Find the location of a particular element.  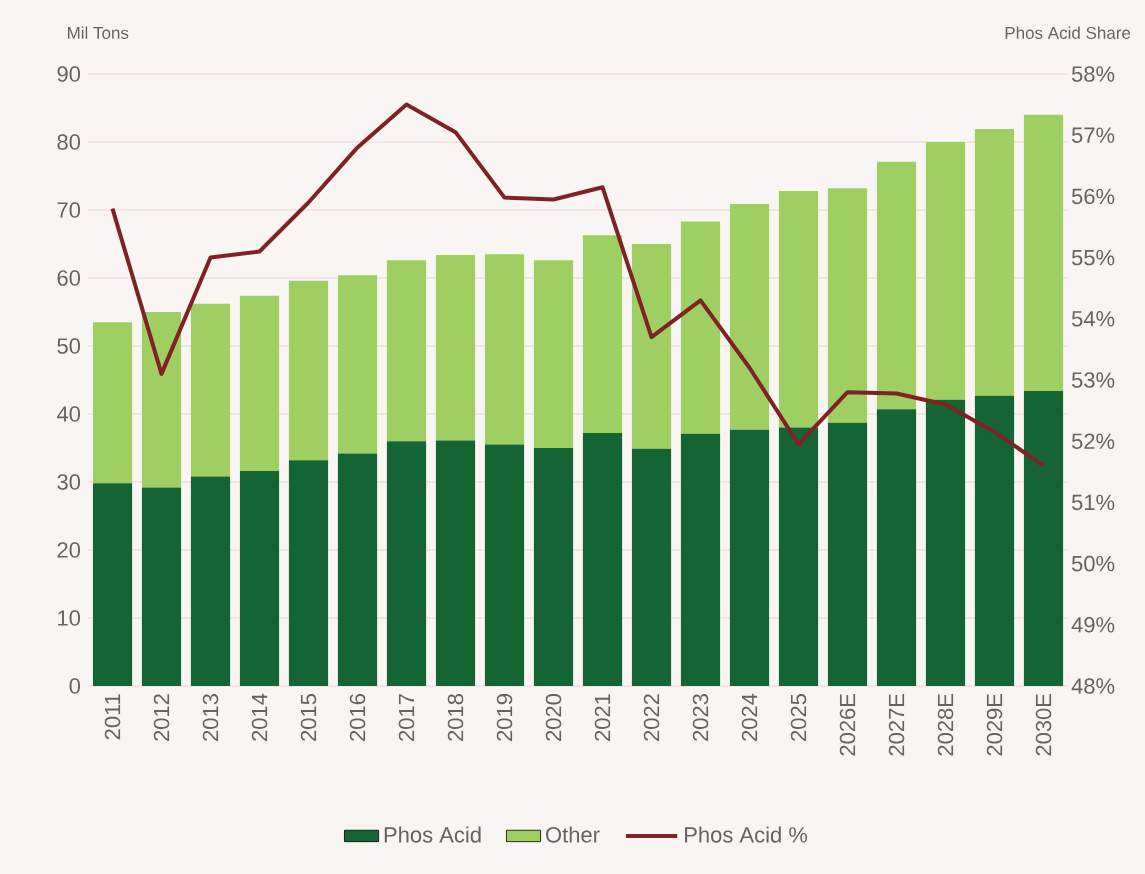

x-tick-label: 2015 is located at coordinates (308, 717).